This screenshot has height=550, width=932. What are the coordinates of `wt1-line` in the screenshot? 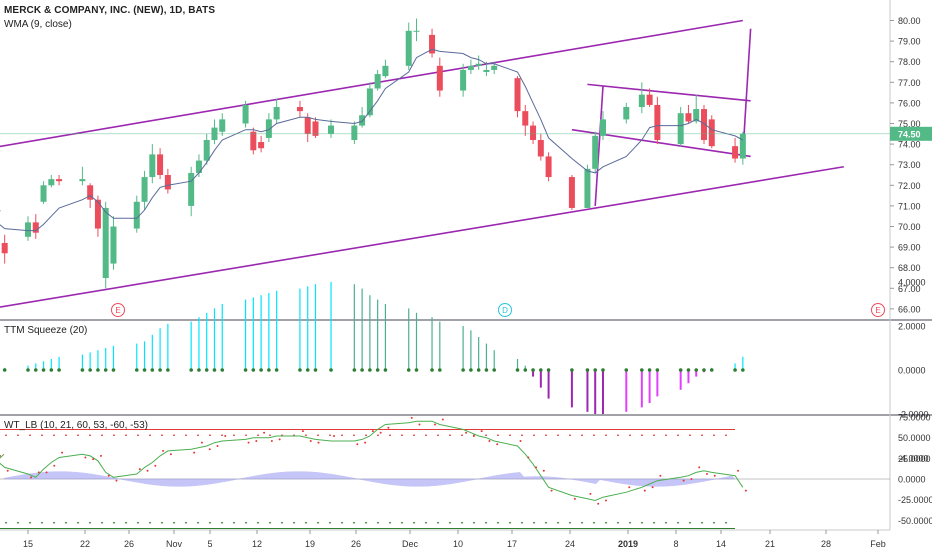 It's located at (372, 461).